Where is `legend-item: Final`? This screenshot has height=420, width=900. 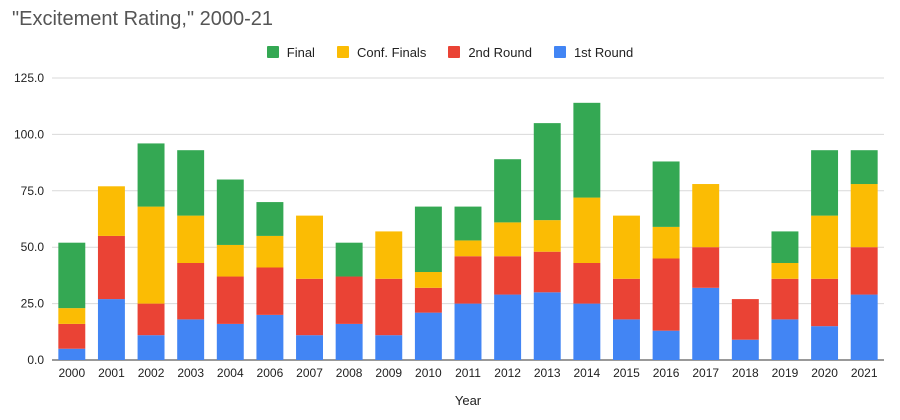
legend-item: Final is located at coordinates (290, 52).